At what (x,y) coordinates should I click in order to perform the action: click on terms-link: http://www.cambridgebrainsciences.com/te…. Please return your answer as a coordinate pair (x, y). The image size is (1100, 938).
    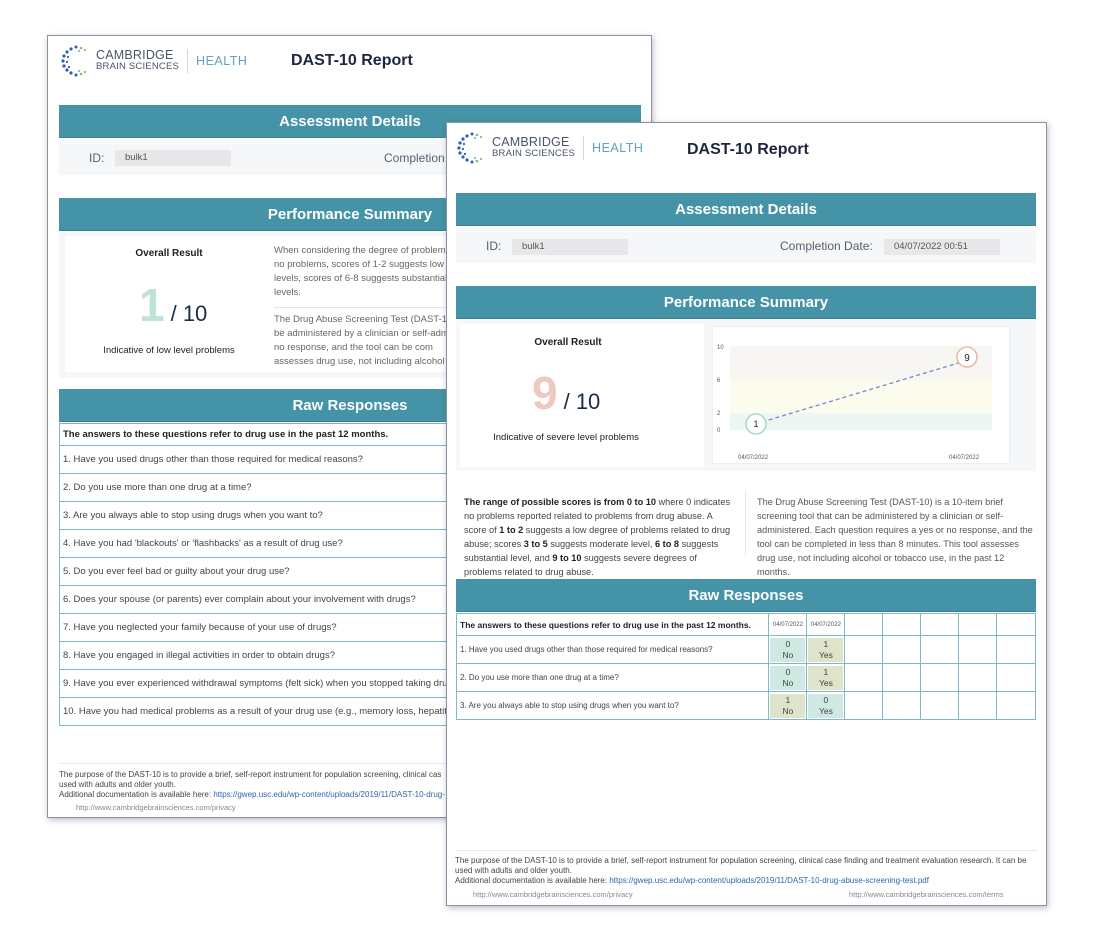
    Looking at the image, I should click on (926, 894).